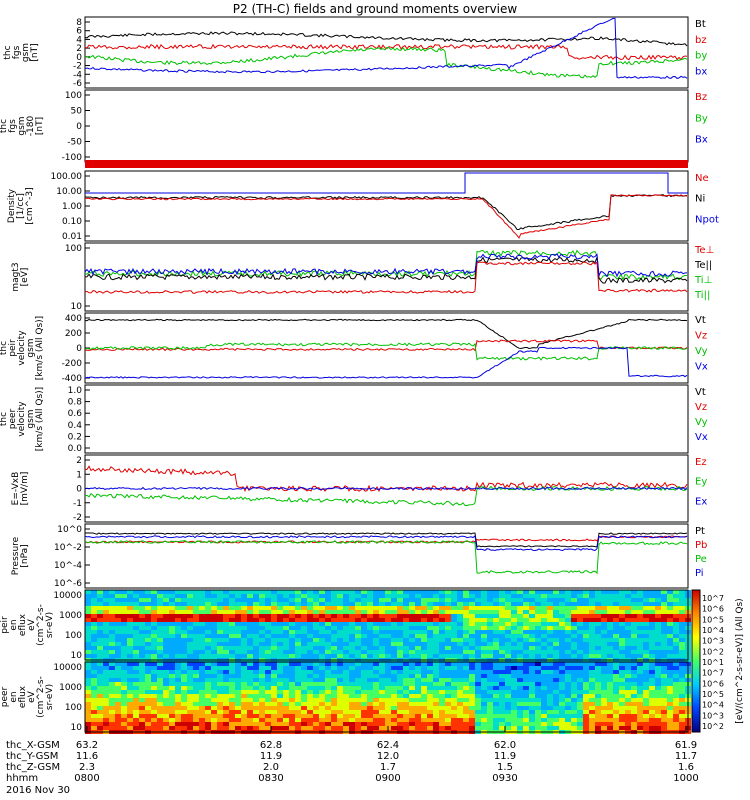 This screenshot has height=800, width=750. I want to click on panel-ylabel-fgs: [nT], so click(35, 52).